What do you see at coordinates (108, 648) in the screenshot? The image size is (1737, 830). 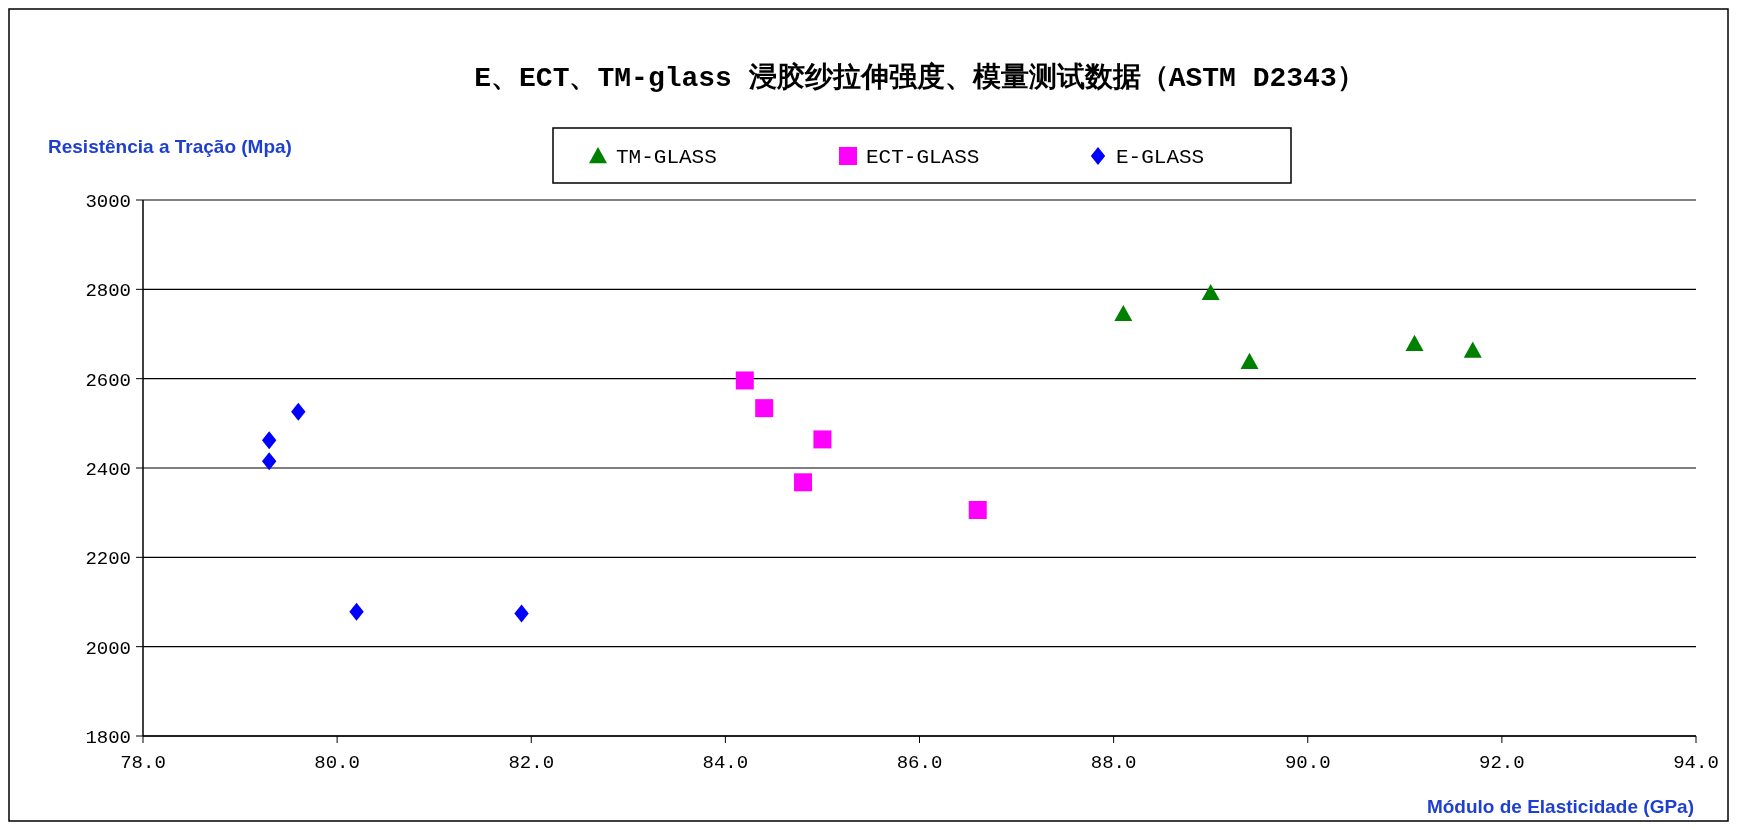 I see `y-tick-label: 2000` at bounding box center [108, 648].